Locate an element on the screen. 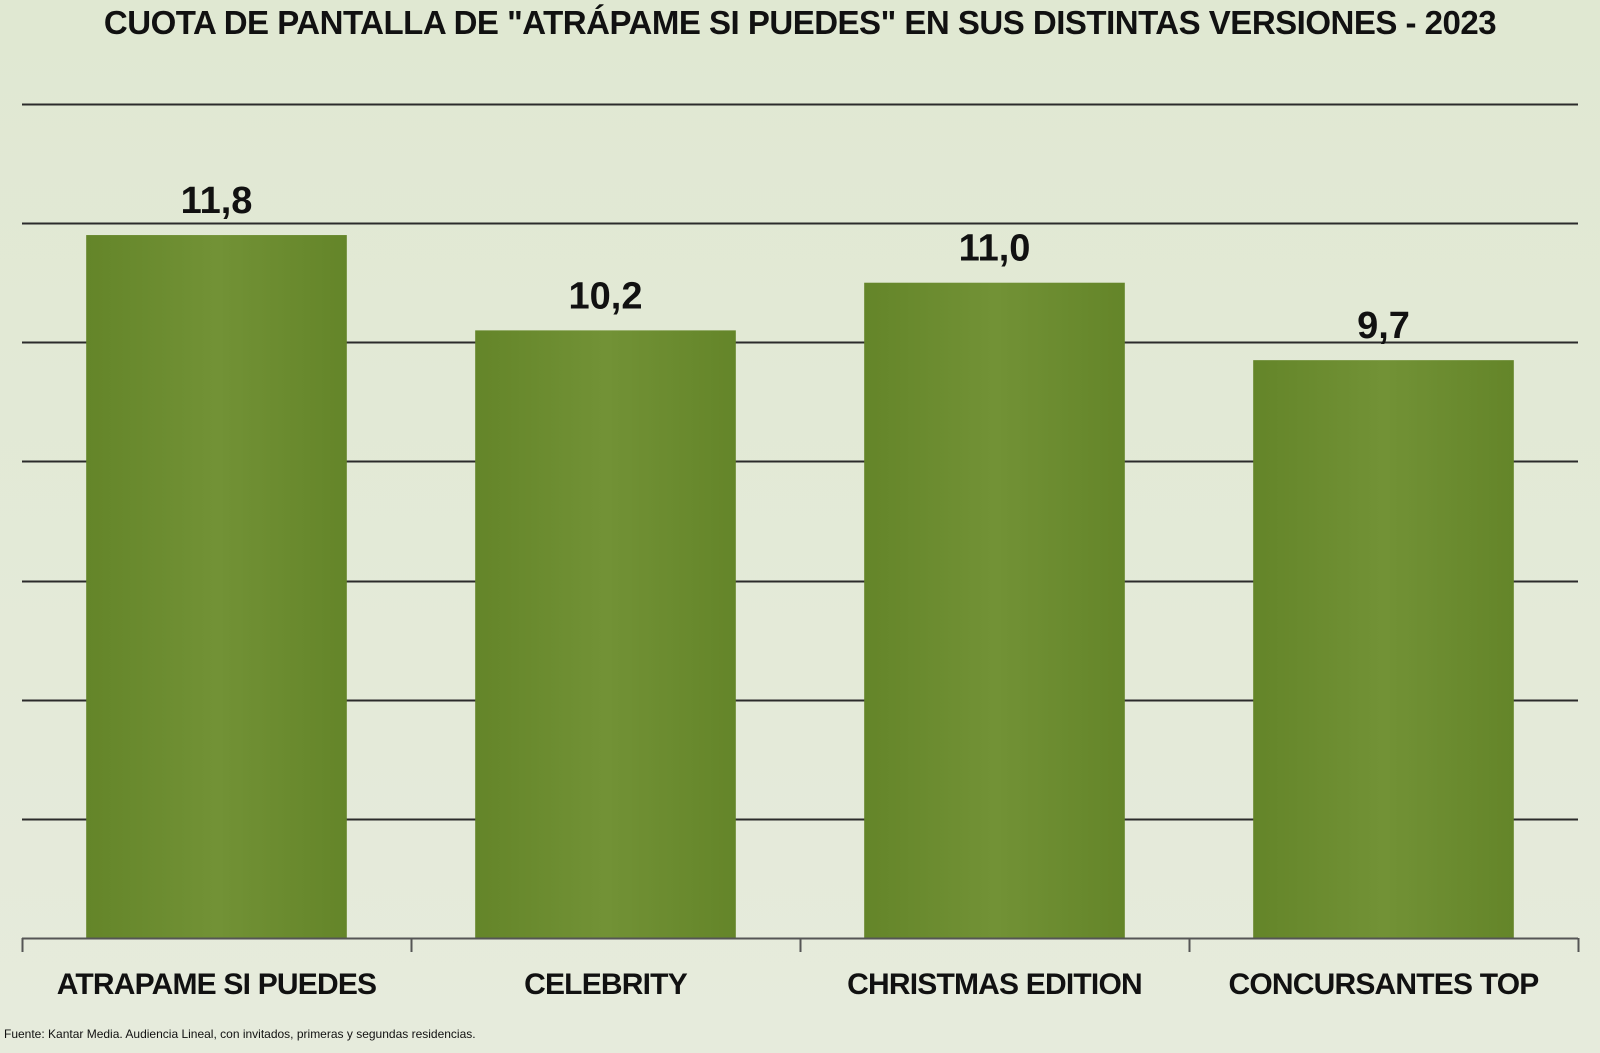 The image size is (1600, 1053). x-tick-label: CONCURSANTES TOP is located at coordinates (1383, 984).